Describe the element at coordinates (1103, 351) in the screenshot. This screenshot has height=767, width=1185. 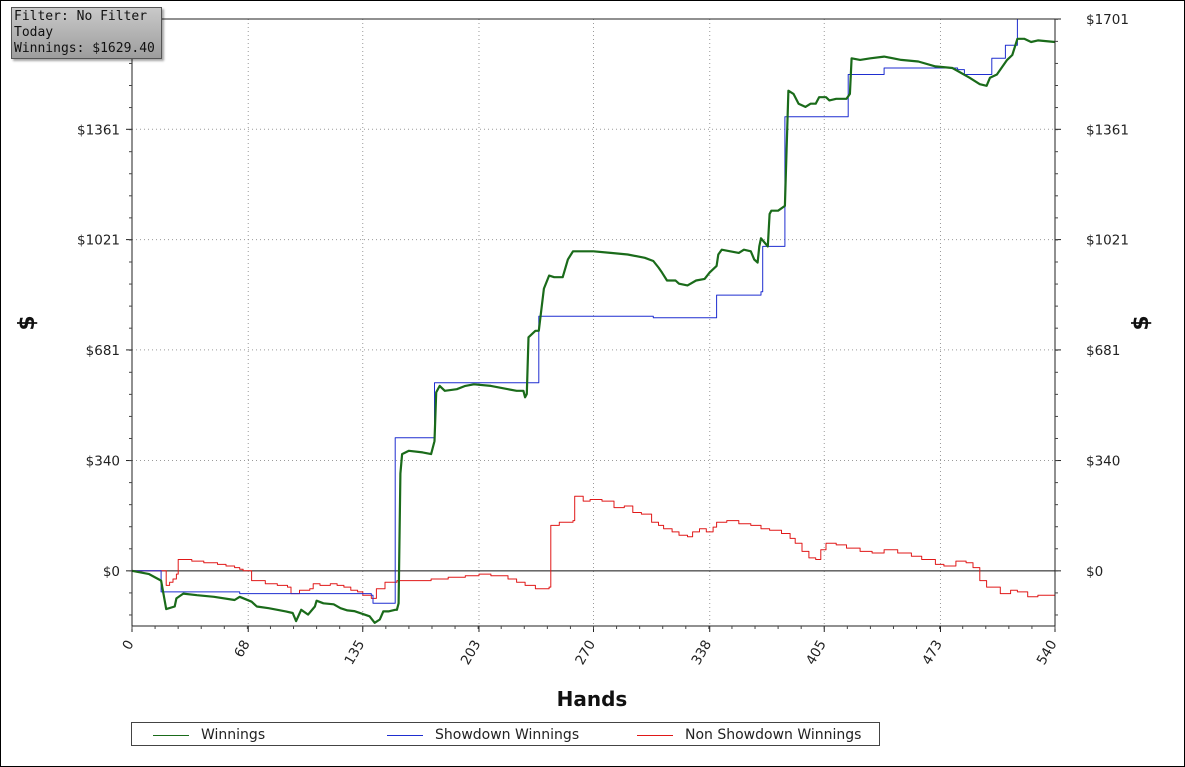
I see `y-tick-label-right: $681` at that location.